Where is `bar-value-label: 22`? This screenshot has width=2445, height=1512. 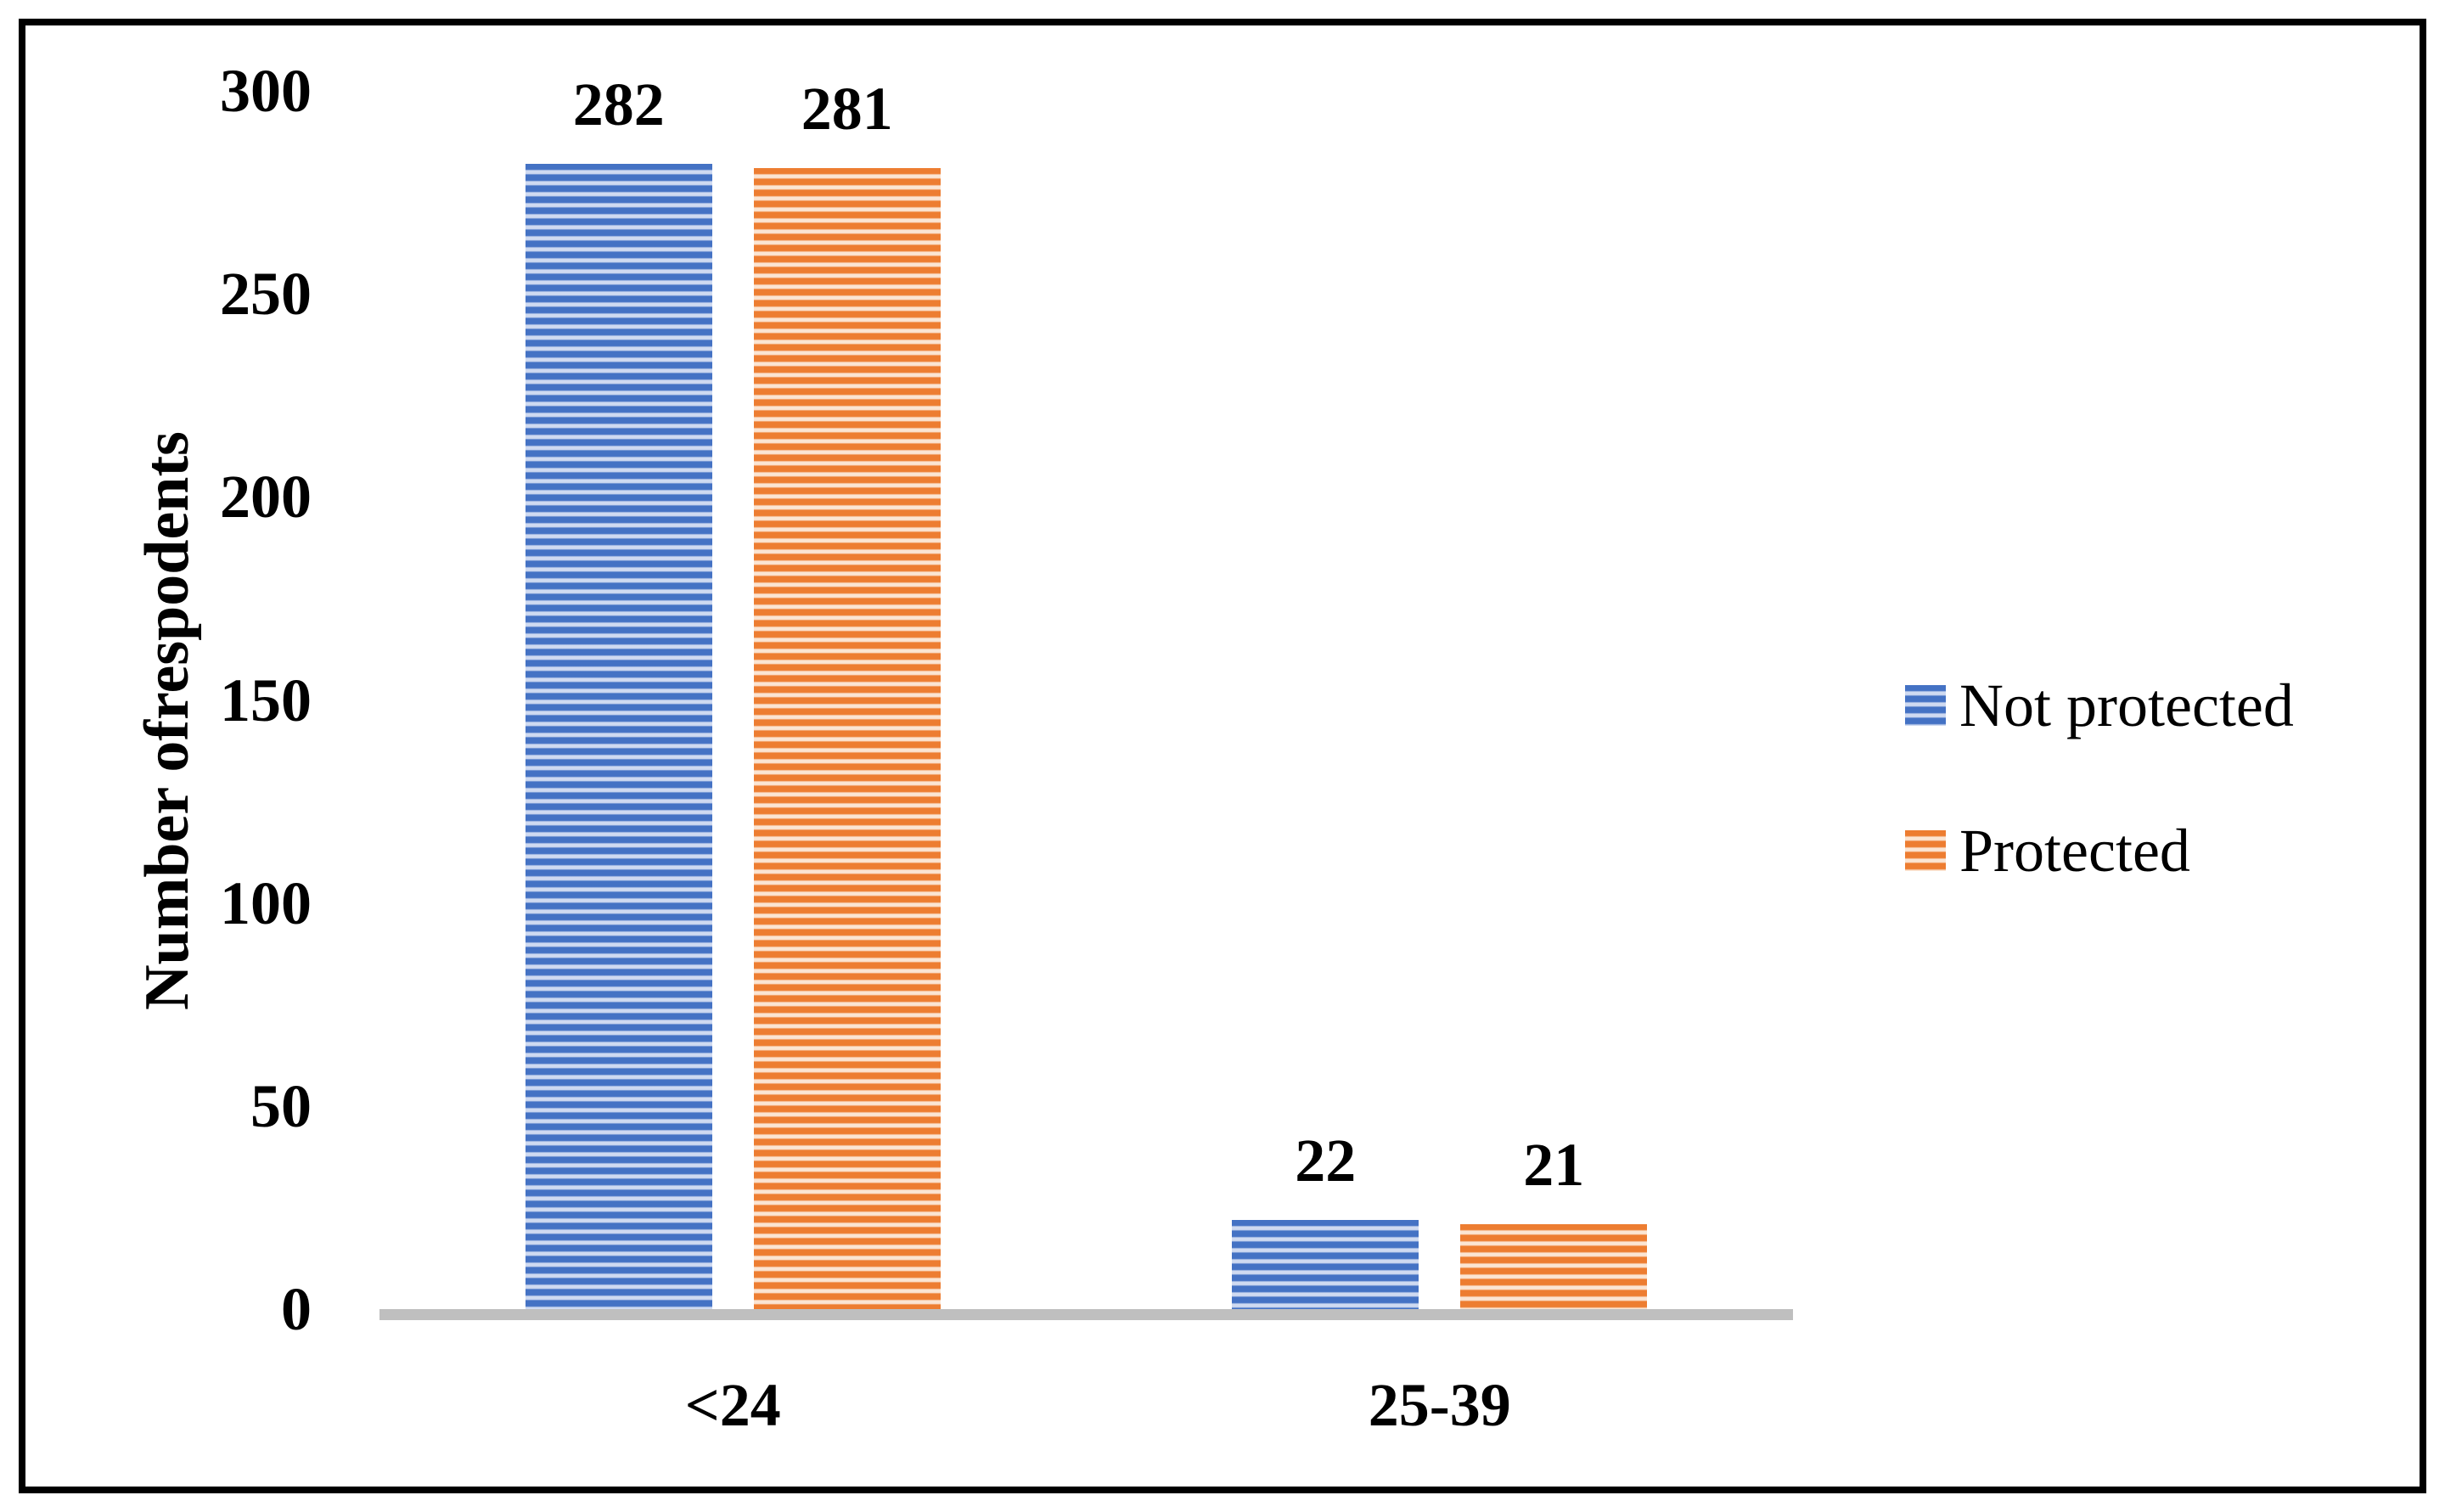 bar-value-label: 22 is located at coordinates (1326, 1160).